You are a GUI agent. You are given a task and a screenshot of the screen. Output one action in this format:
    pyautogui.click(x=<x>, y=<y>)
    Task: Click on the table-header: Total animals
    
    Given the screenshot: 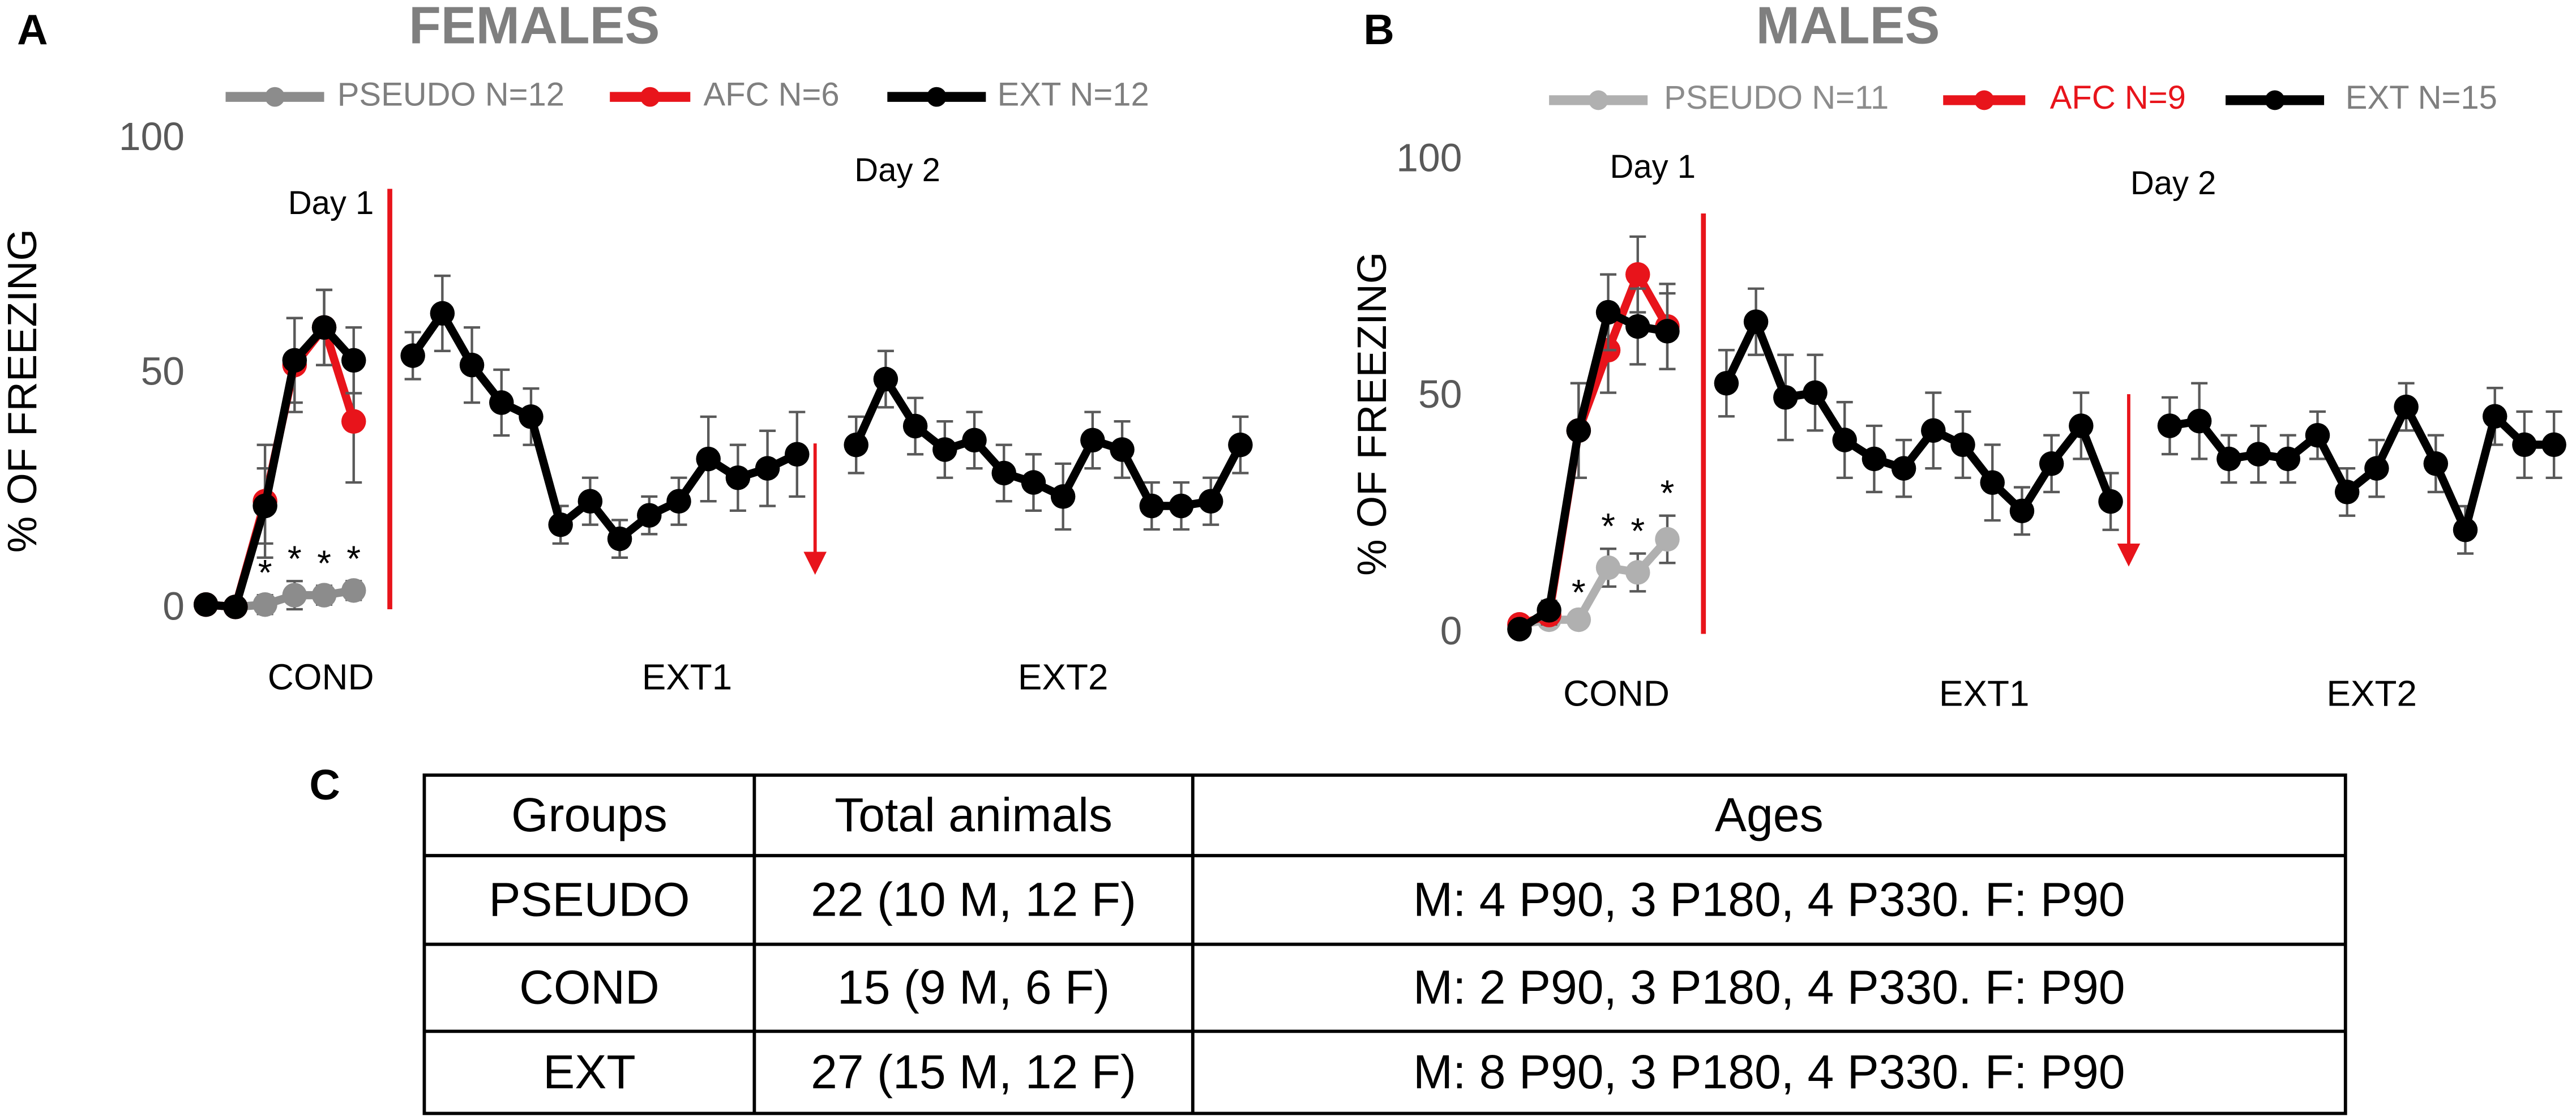 What is the action you would take?
    pyautogui.click(x=973, y=815)
    